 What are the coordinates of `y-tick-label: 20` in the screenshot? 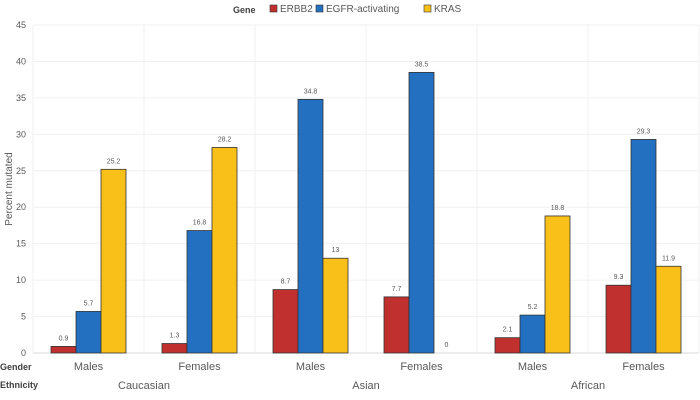 It's located at (21, 207).